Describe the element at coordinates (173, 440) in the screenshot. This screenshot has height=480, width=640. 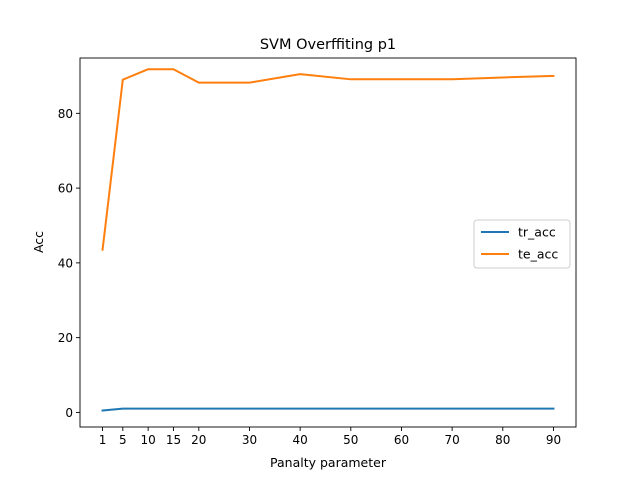
I see `x-tick-label: 15` at that location.